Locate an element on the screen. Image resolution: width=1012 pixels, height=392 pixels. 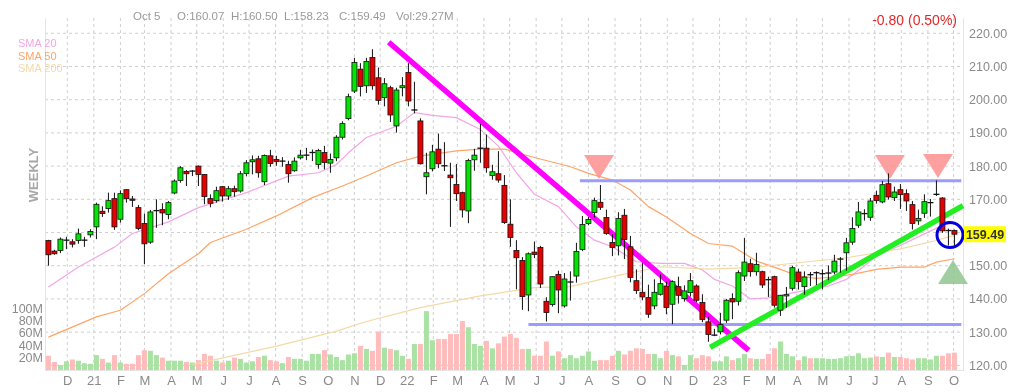
y2-tick-label: 60M is located at coordinates (30, 333).